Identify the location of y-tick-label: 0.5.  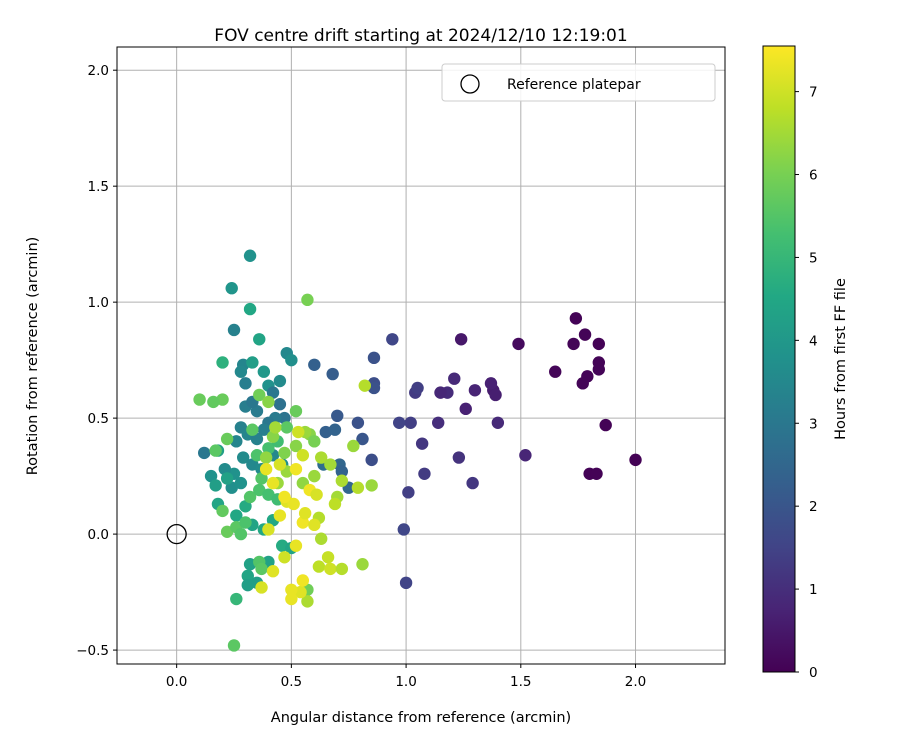
(98, 419).